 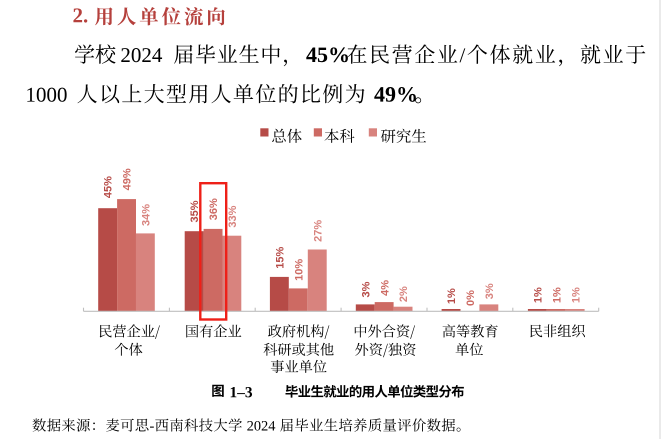 I want to click on svg-text: 36%, so click(x=214, y=209).